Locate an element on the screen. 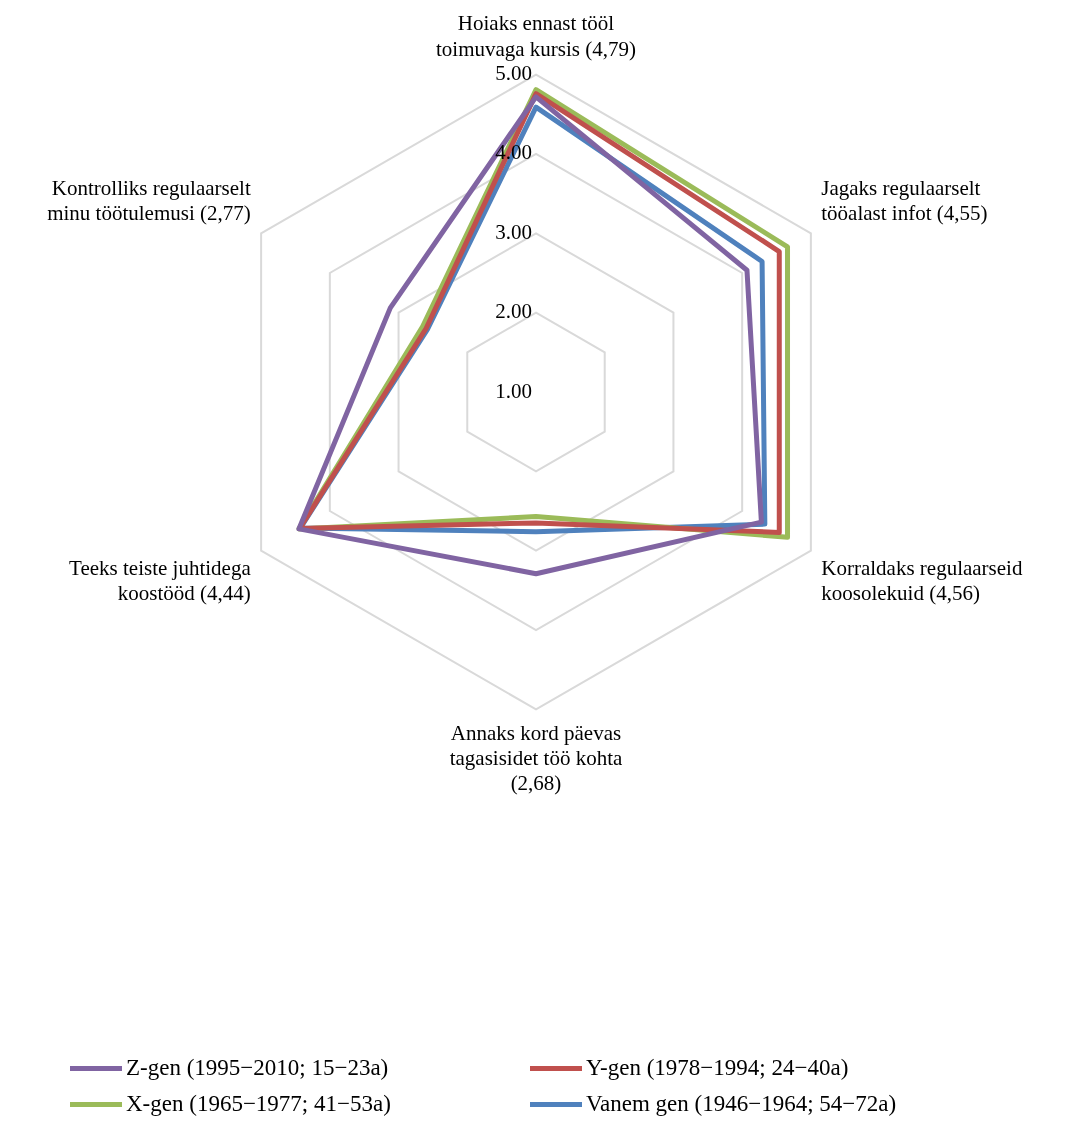 The height and width of the screenshot is (1144, 1070). legend-label: Vanem gen (1946−1964; 54−72a) is located at coordinates (741, 1104).